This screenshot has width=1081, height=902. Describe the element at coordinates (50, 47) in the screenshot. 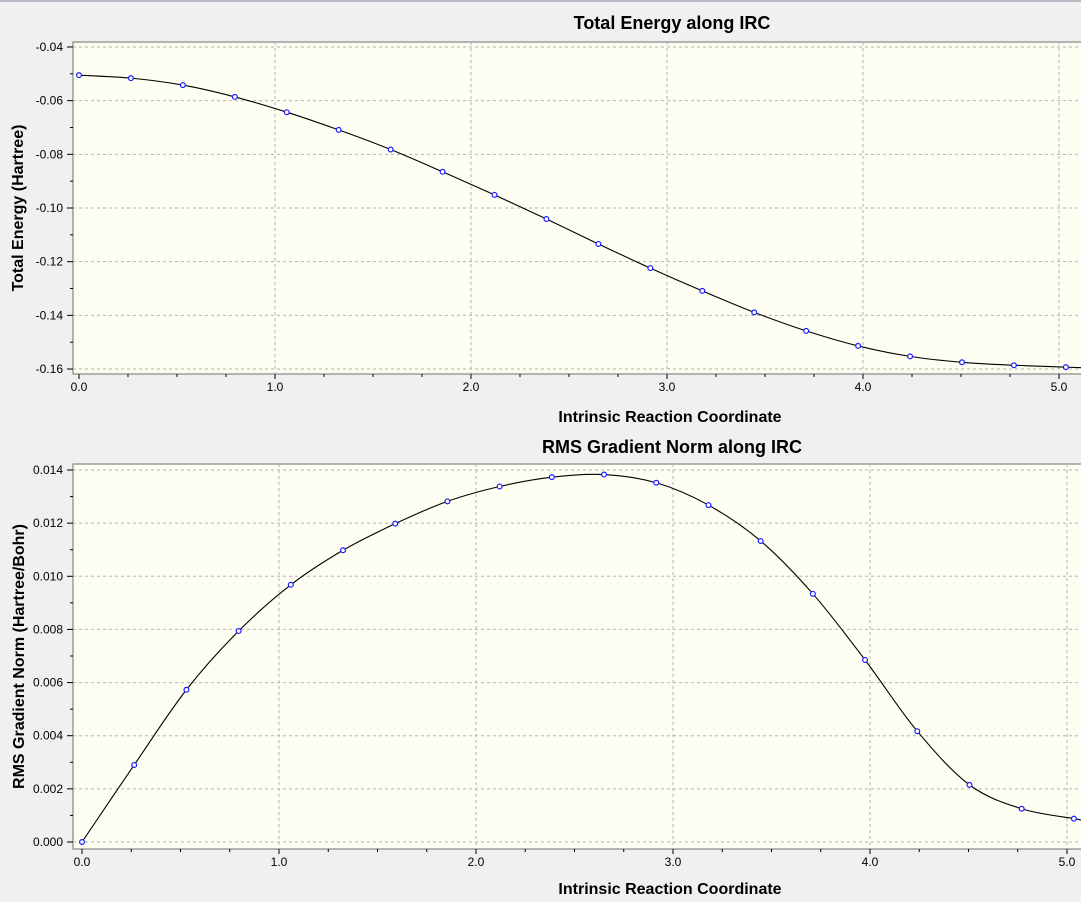

I see `y-tick-label: -0.04` at that location.